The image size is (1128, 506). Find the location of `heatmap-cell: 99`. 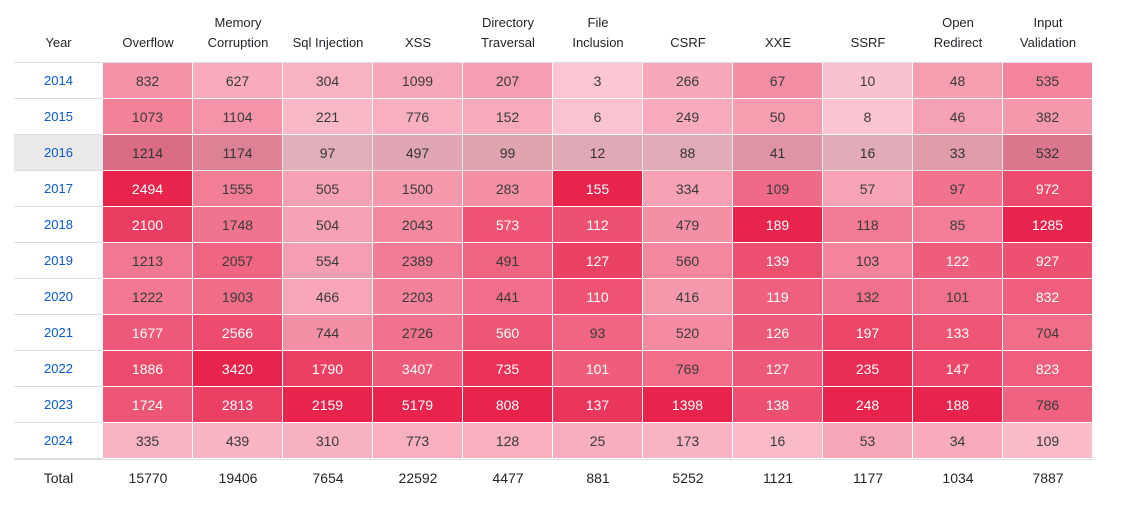

heatmap-cell: 99 is located at coordinates (508, 153).